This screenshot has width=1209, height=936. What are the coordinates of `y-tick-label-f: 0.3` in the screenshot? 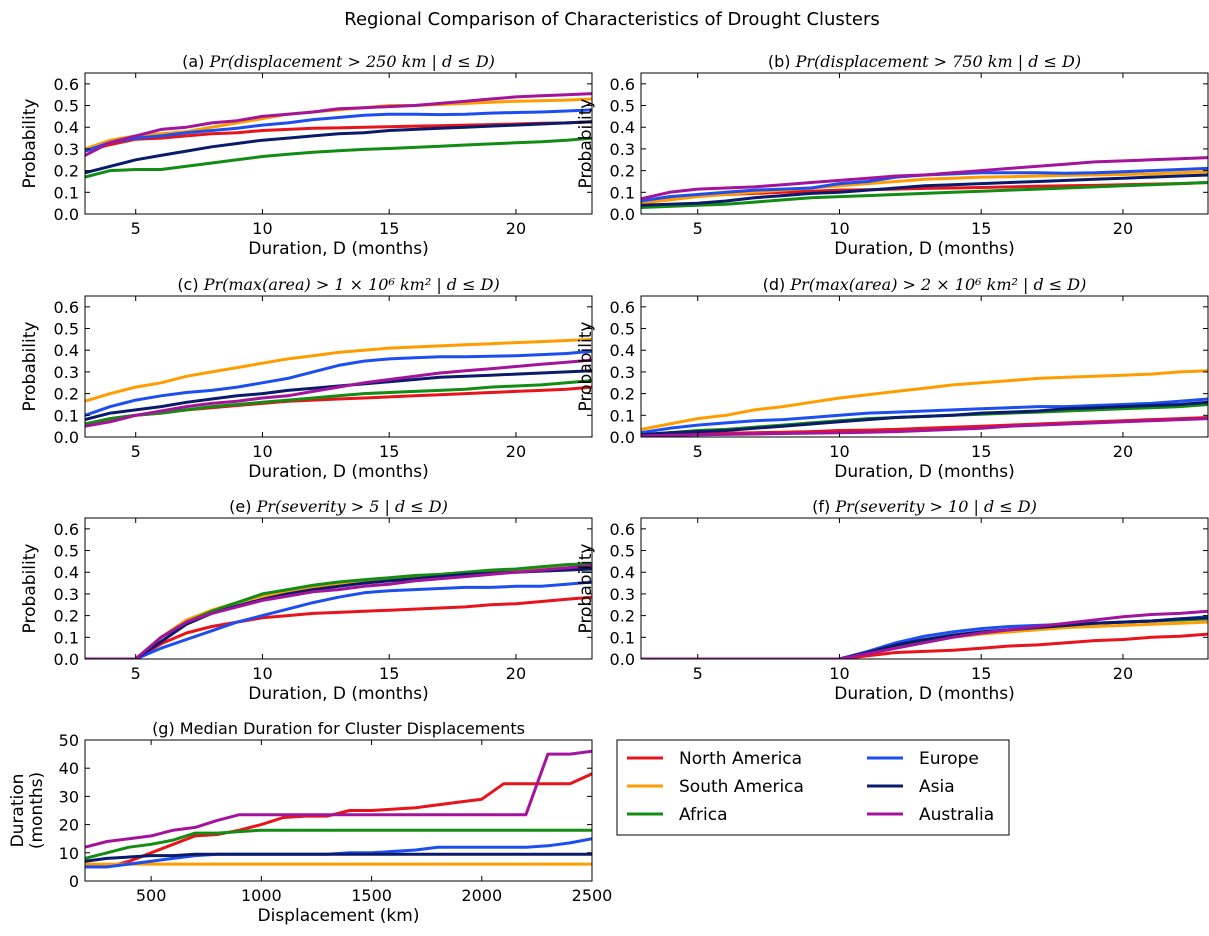 It's located at (622, 594).